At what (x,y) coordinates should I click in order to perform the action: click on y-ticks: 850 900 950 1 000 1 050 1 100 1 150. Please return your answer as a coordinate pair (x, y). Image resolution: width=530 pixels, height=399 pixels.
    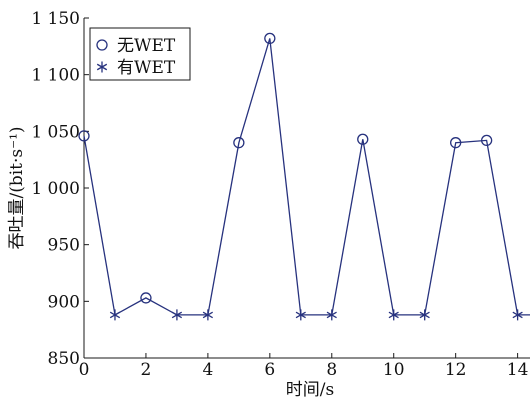
    Looking at the image, I should click on (60, 189).